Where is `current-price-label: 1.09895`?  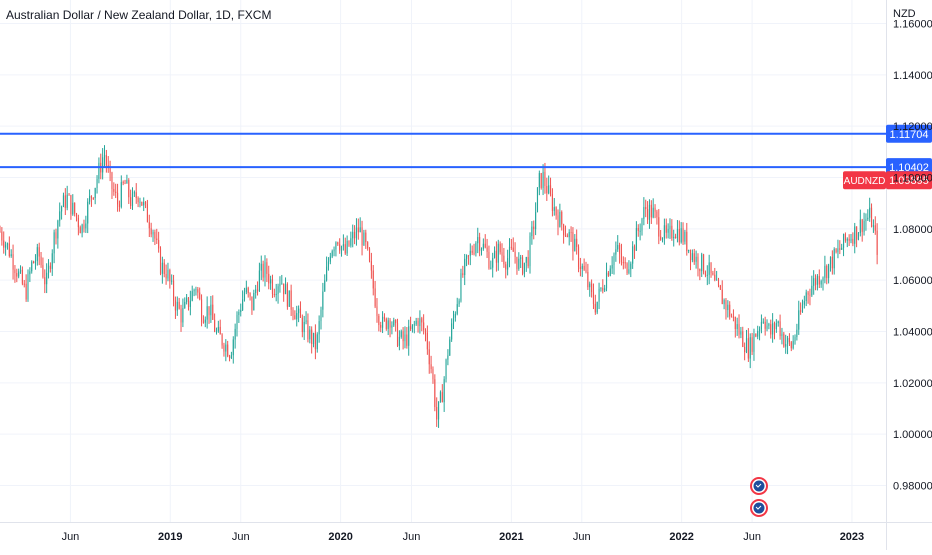
current-price-label: 1.09895 is located at coordinates (909, 181).